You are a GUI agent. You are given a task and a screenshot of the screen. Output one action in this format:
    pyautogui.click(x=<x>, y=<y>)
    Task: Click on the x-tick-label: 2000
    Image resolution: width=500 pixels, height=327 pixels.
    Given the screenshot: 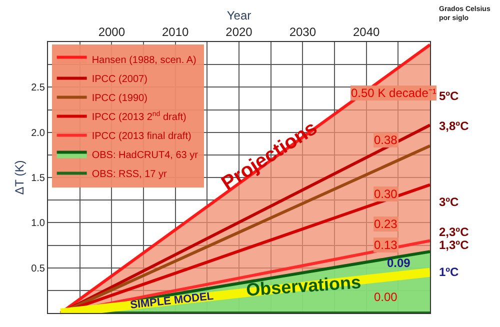 What is the action you would take?
    pyautogui.click(x=112, y=32)
    